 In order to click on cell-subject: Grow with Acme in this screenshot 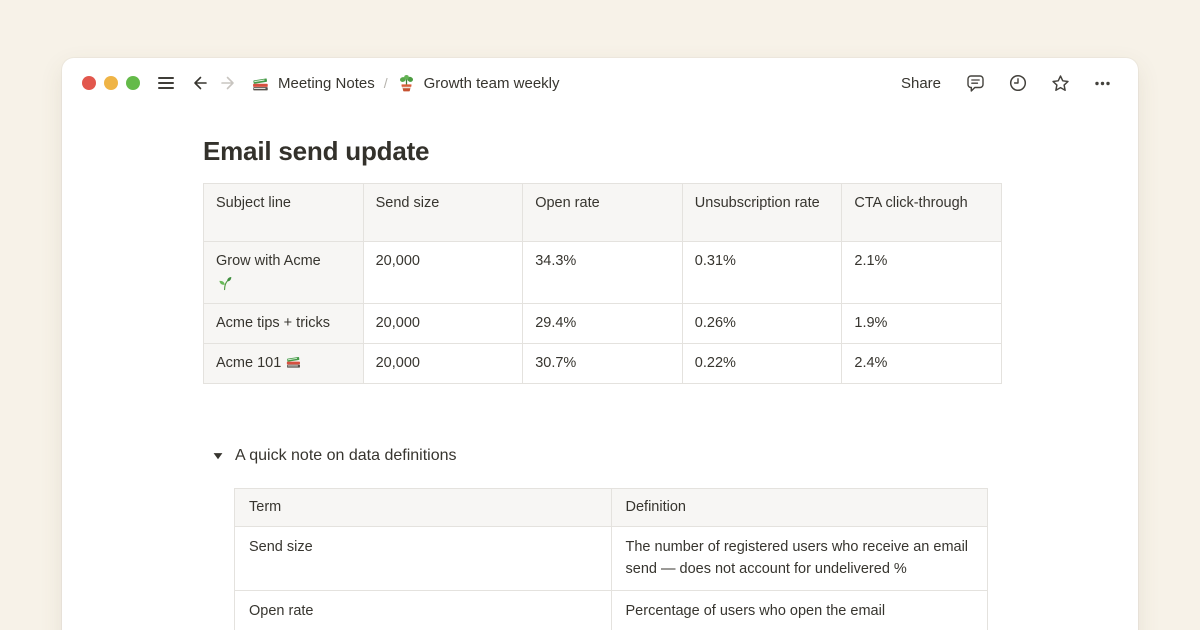, I will do `click(283, 272)`.